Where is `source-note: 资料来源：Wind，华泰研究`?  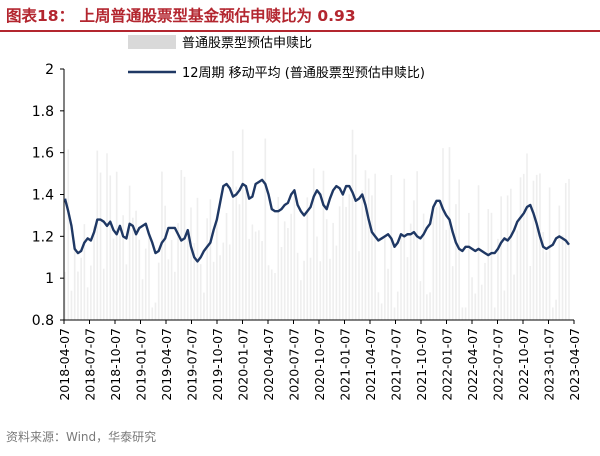 source-note: 资料来源：Wind，华泰研究 is located at coordinates (81, 437).